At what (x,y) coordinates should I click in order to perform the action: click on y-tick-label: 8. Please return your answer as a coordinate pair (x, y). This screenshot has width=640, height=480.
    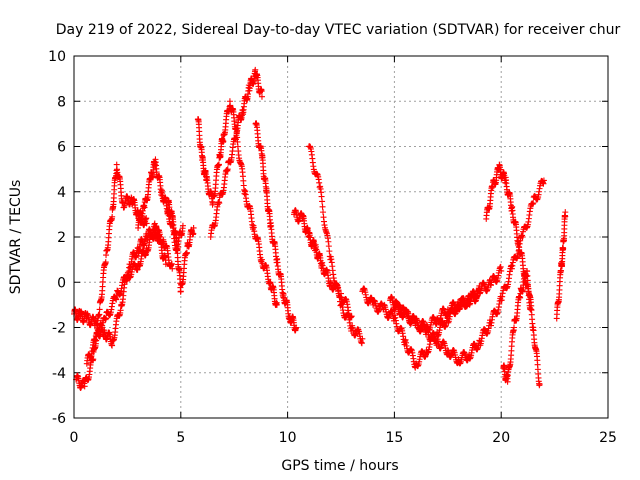
    Looking at the image, I should click on (61, 102).